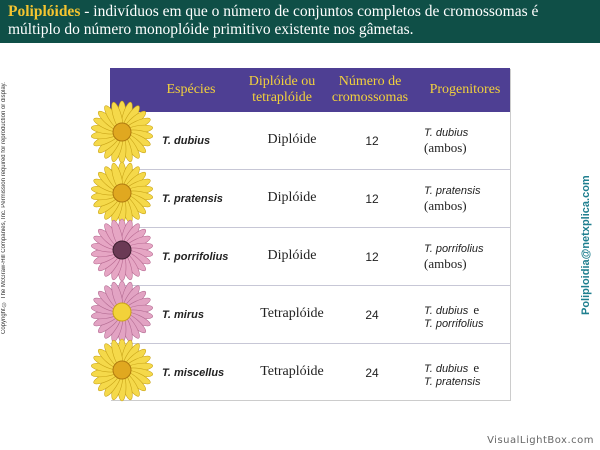 This screenshot has width=600, height=450. I want to click on species-name: T. dubius, so click(186, 141).